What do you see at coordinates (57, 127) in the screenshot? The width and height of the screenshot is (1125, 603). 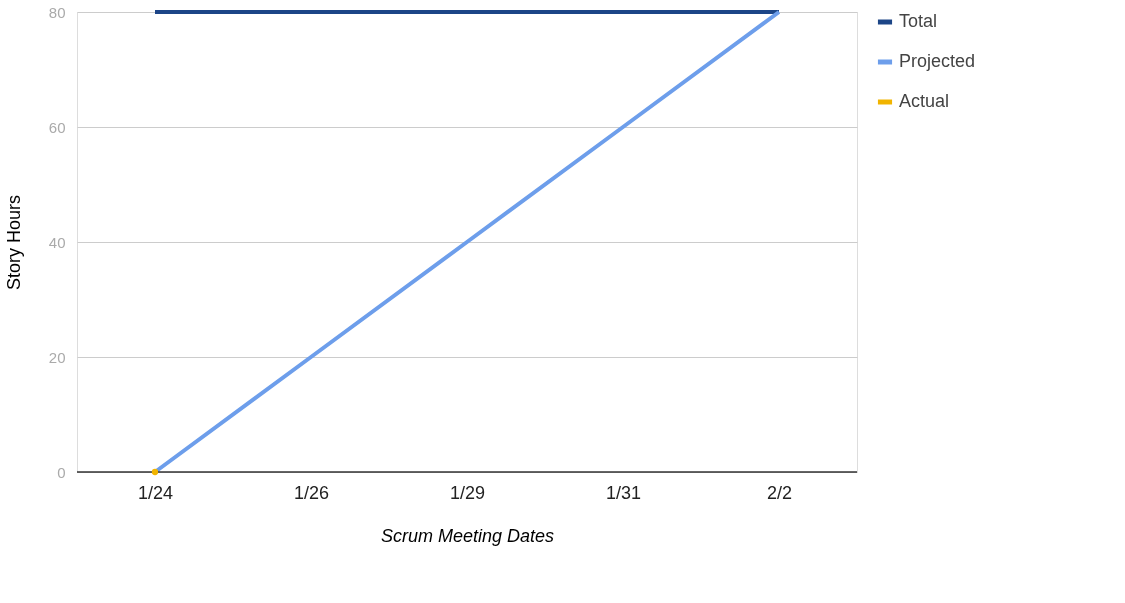 I see `y-tick-label: 60` at bounding box center [57, 127].